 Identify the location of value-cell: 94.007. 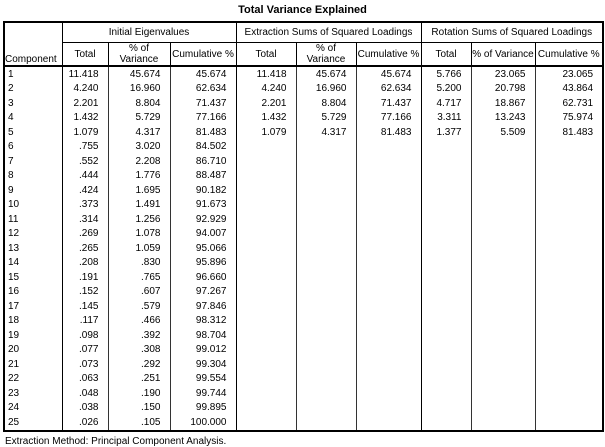
(202, 233).